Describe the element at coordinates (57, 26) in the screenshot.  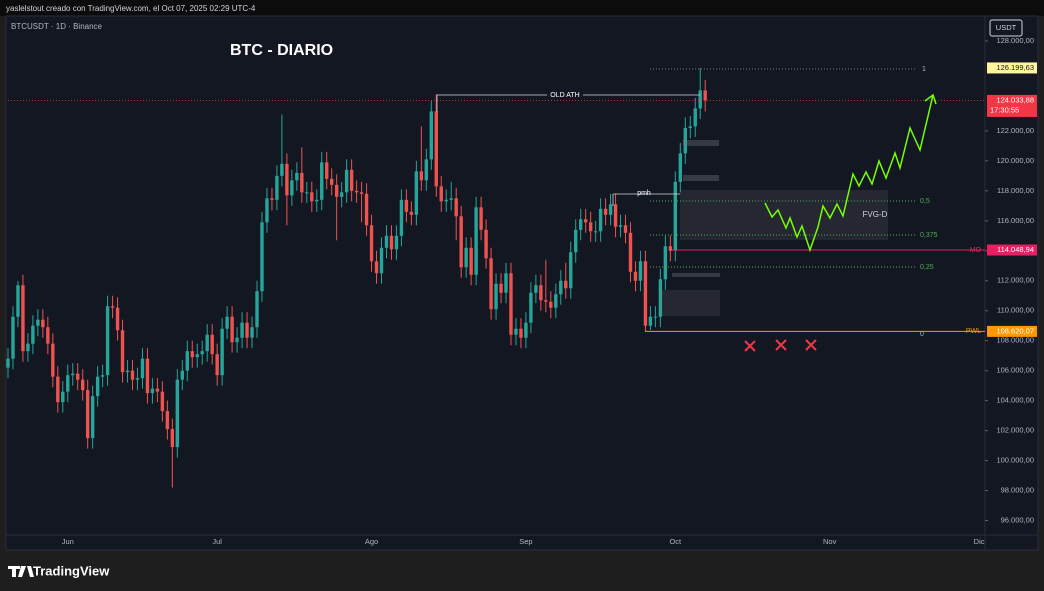
I see `symbol: BTCUSDT · 1D · Binance` at that location.